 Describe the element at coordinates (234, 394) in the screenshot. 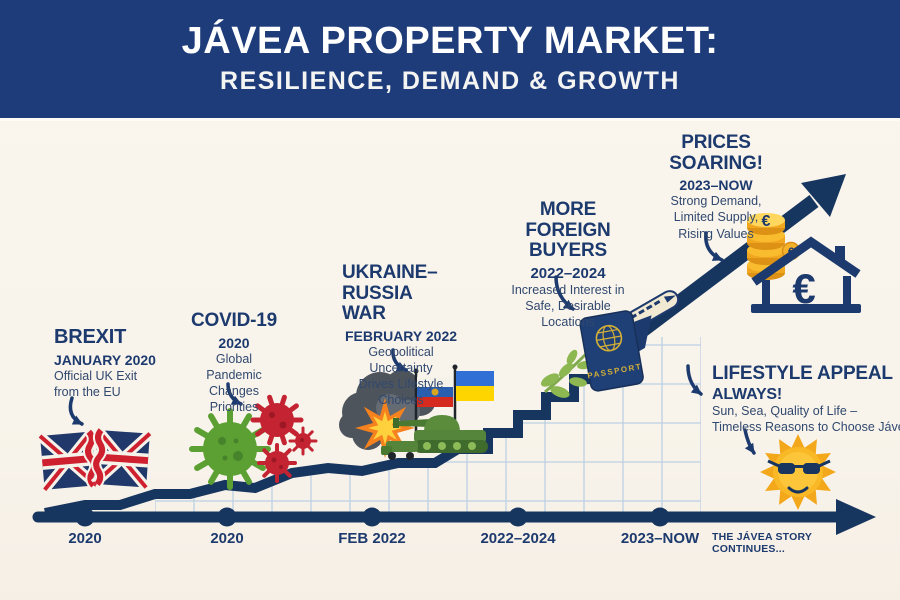

I see `pointer-arrow-covid` at that location.